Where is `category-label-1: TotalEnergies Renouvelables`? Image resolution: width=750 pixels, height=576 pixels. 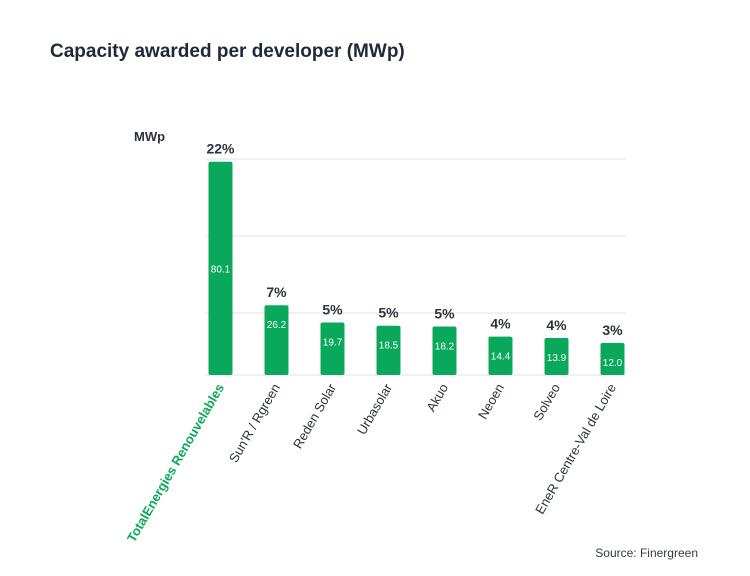
category-label-1: TotalEnergies Renouvelables is located at coordinates (175, 463).